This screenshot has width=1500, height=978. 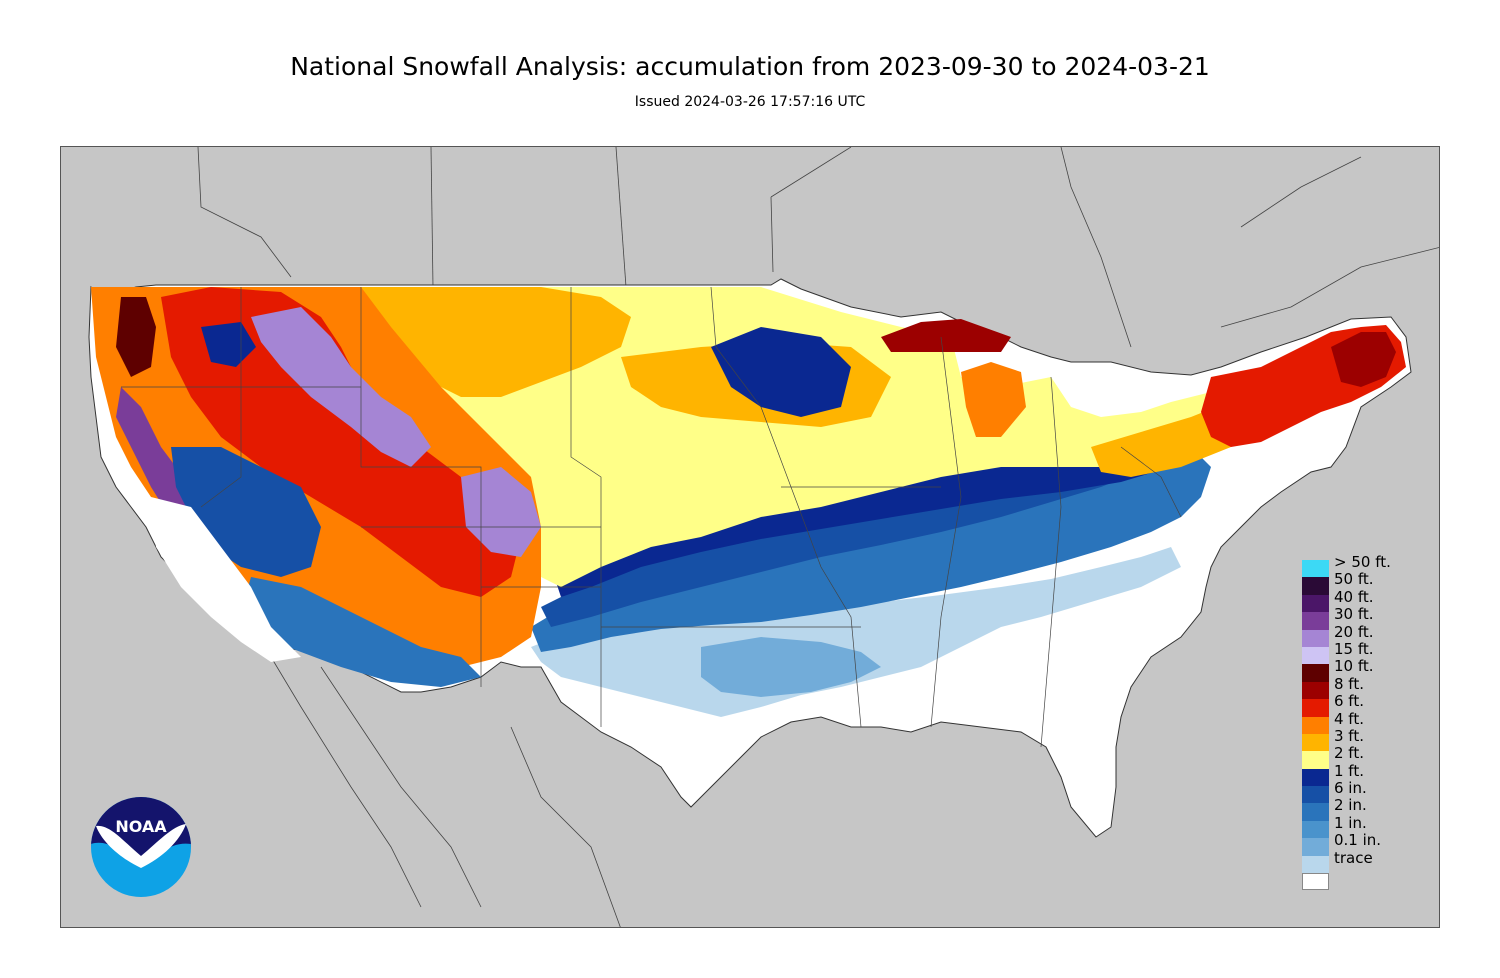 What do you see at coordinates (1363, 359) in the screenshot?
I see `northeast-severe` at bounding box center [1363, 359].